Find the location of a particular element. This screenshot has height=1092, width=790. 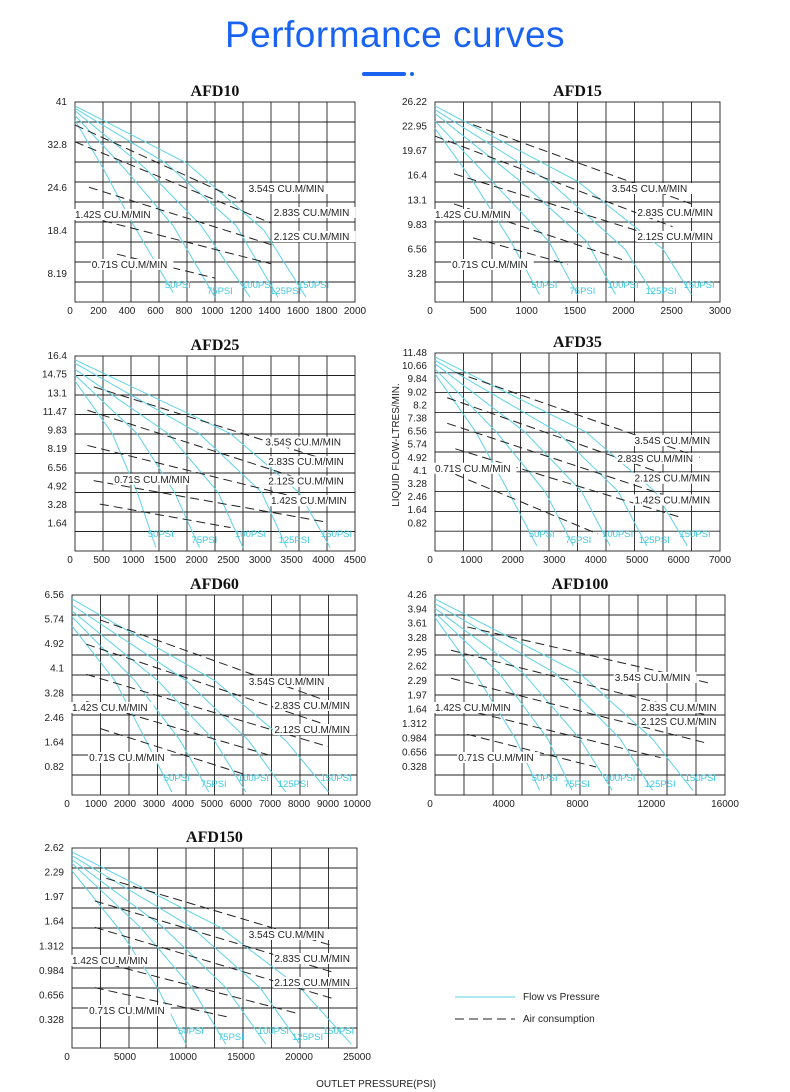

y-tick-label: 4.92 is located at coordinates (418, 458).